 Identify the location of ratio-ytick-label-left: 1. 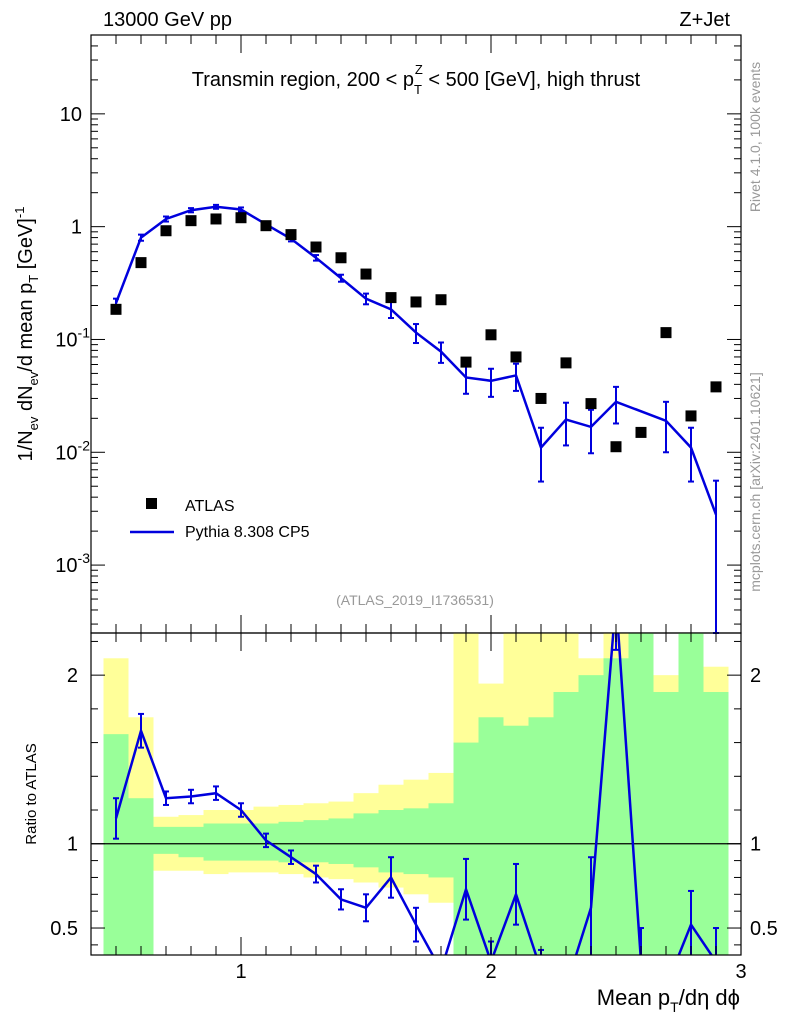
(72, 845).